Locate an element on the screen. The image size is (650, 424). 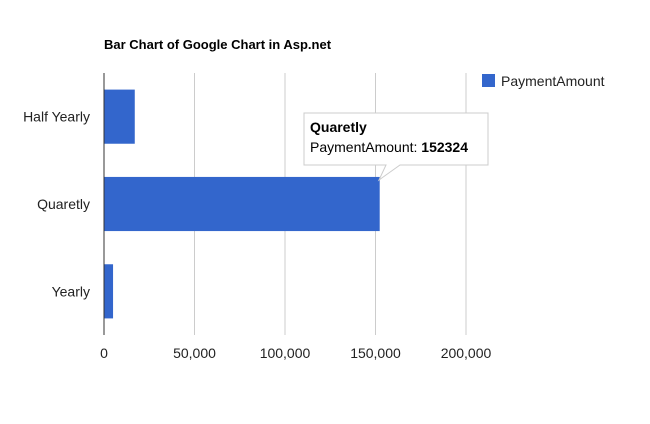
category-label: Quaretly is located at coordinates (63, 204).